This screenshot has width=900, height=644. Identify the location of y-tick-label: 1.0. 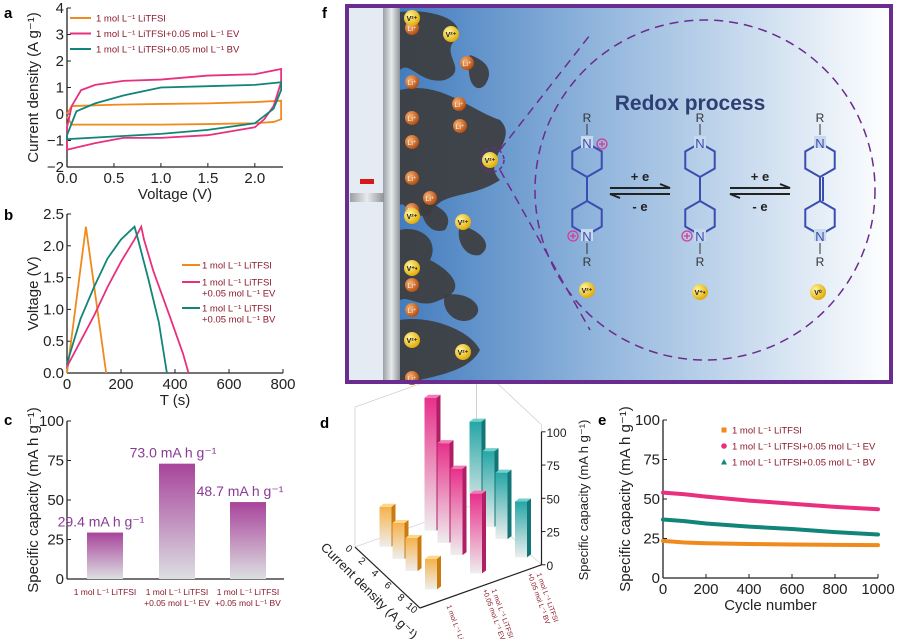
(53, 309).